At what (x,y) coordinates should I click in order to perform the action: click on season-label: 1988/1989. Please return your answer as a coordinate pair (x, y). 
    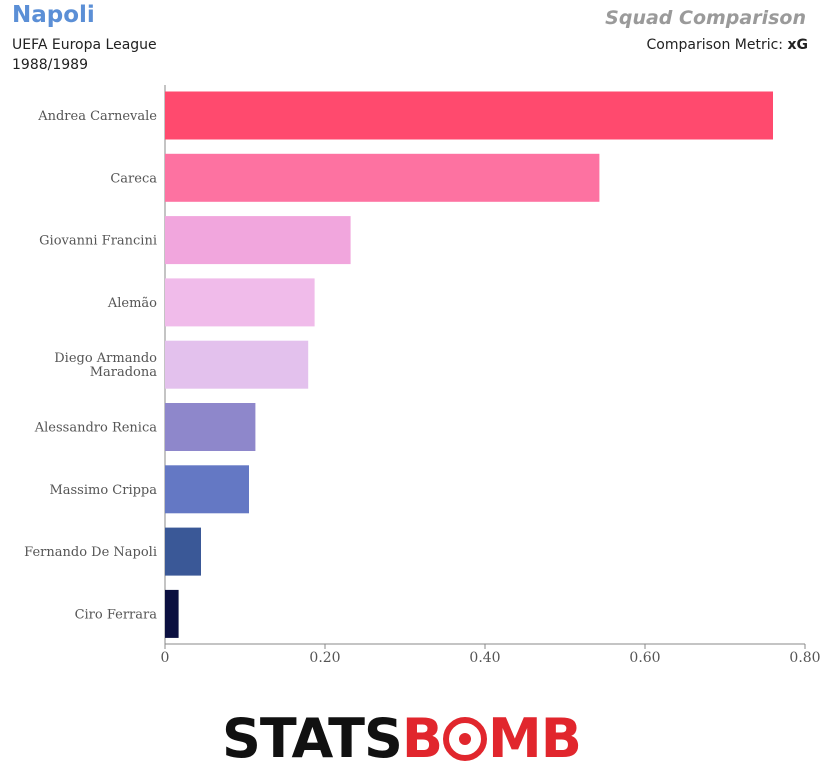
    Looking at the image, I should click on (50, 65).